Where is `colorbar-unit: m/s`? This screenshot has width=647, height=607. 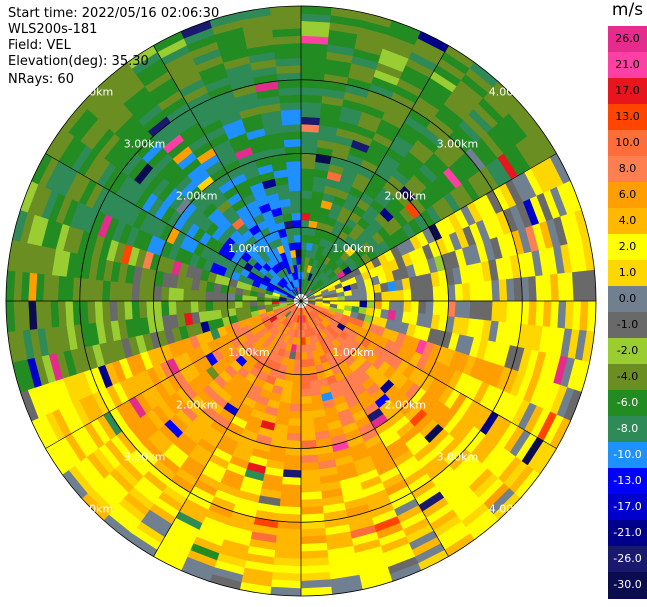 colorbar-unit: m/s is located at coordinates (627, 10).